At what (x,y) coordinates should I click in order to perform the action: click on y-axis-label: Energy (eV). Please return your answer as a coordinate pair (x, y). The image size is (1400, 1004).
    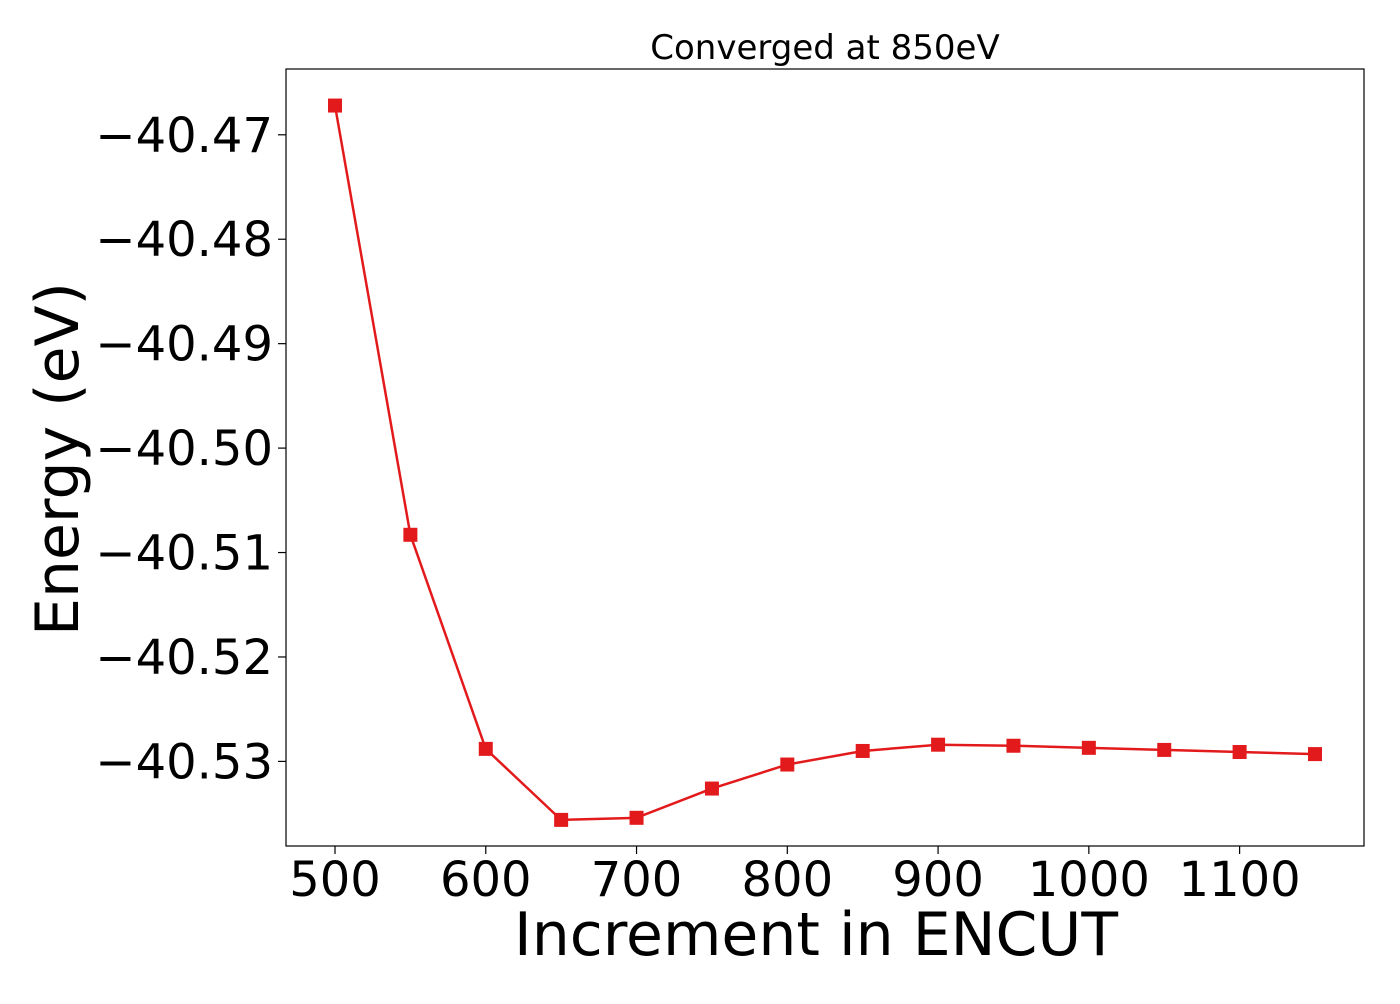
    Looking at the image, I should click on (58, 459).